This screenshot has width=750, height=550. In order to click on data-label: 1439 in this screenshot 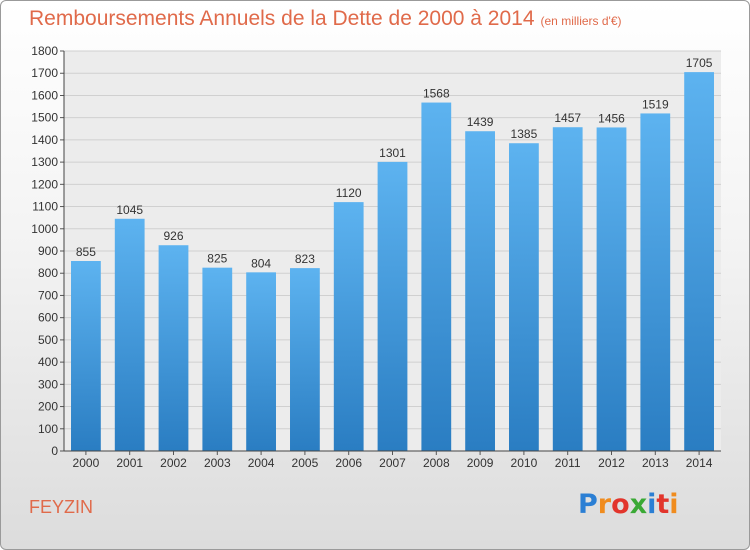, I will do `click(480, 122)`.